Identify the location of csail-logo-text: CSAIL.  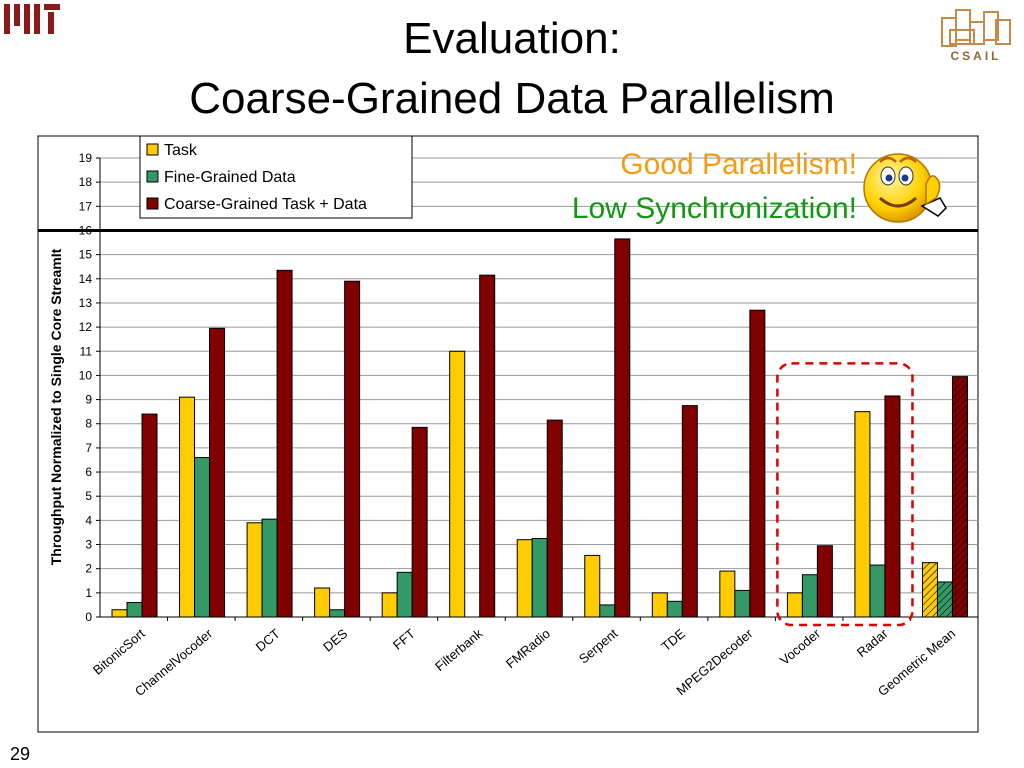
(976, 56).